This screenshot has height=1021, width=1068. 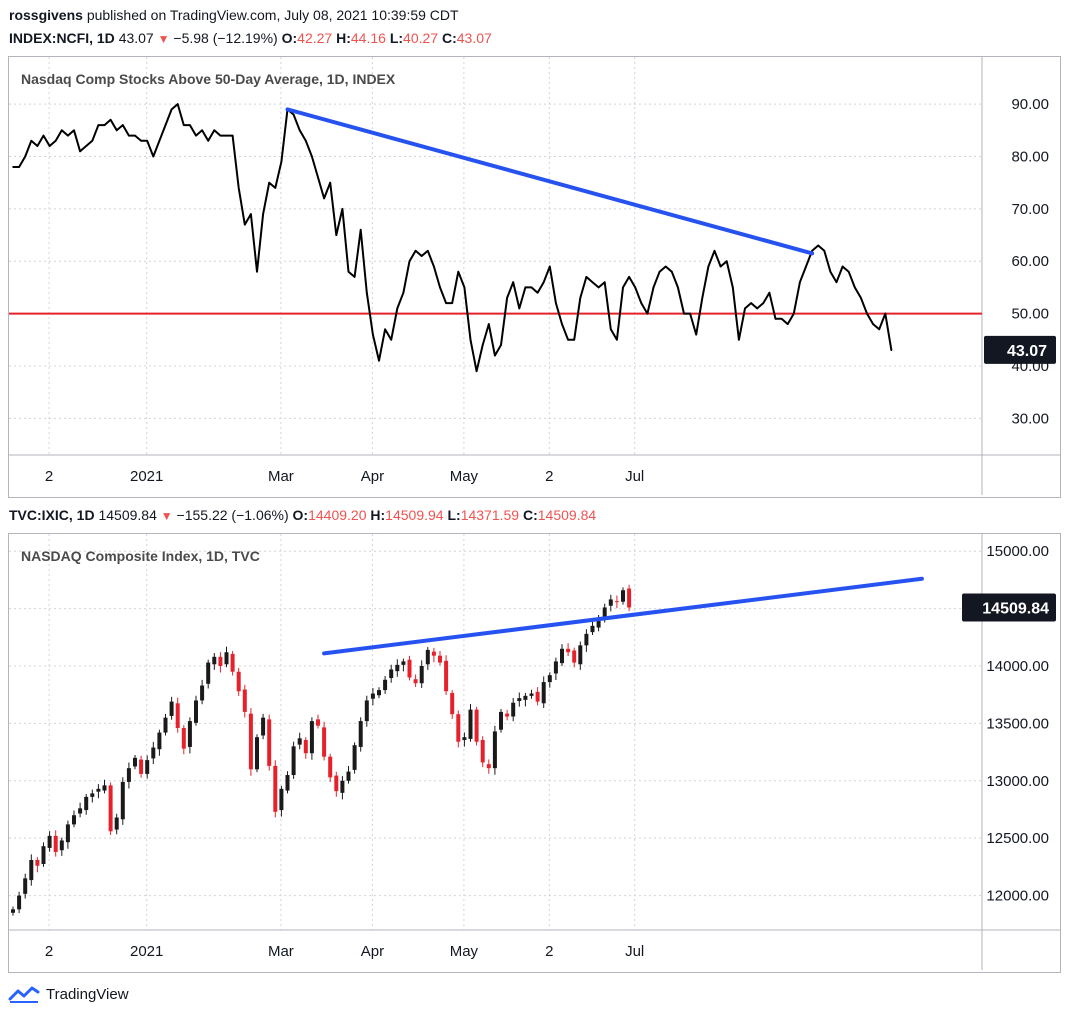 I want to click on bottom-close: 14509.84, so click(x=567, y=515).